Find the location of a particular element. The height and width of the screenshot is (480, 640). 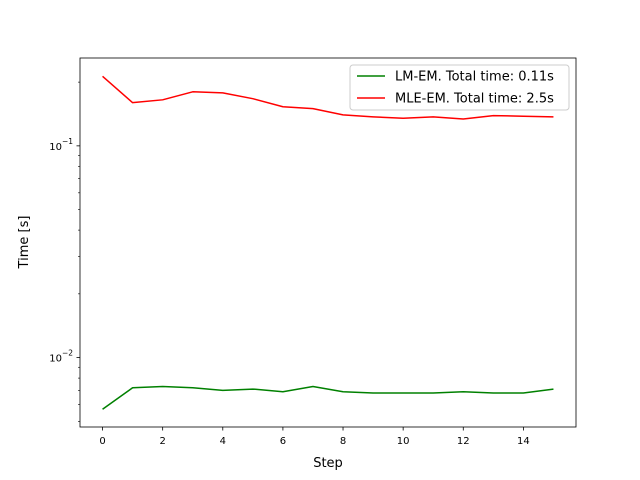

legend-entry-label: LM-EM. Total time: 0.11s is located at coordinates (474, 77).